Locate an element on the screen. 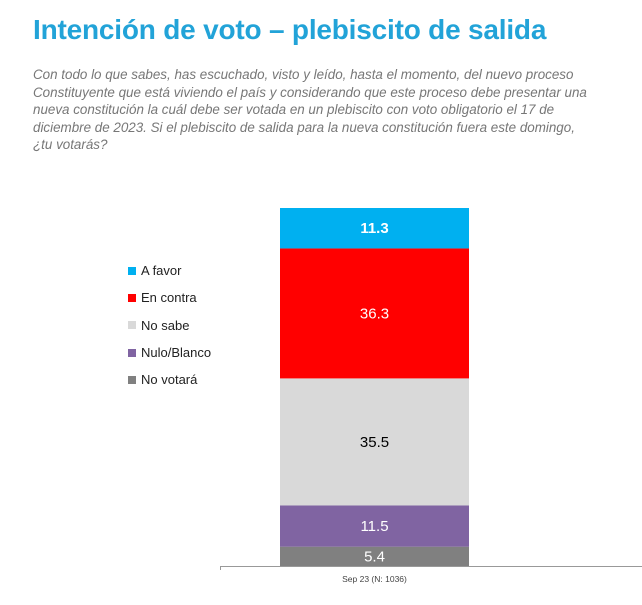 The width and height of the screenshot is (642, 605). legend-item: A favor is located at coordinates (169, 270).